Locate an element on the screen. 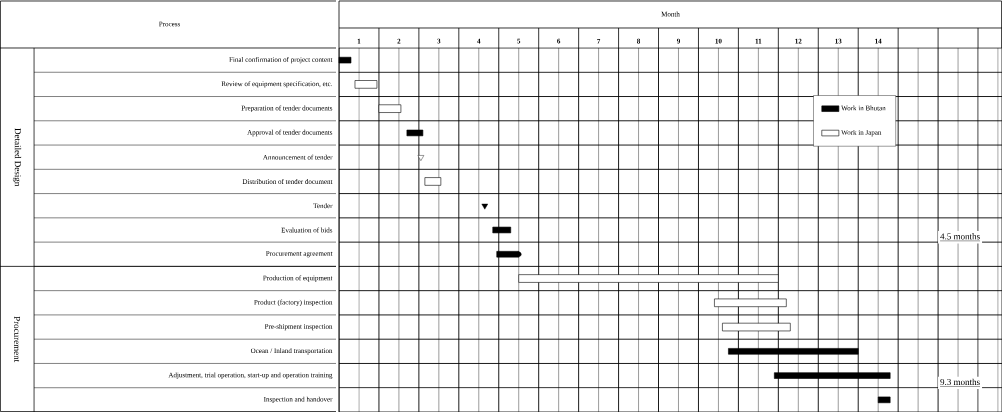 The height and width of the screenshot is (412, 1002). text: Procurement is located at coordinates (17, 339).